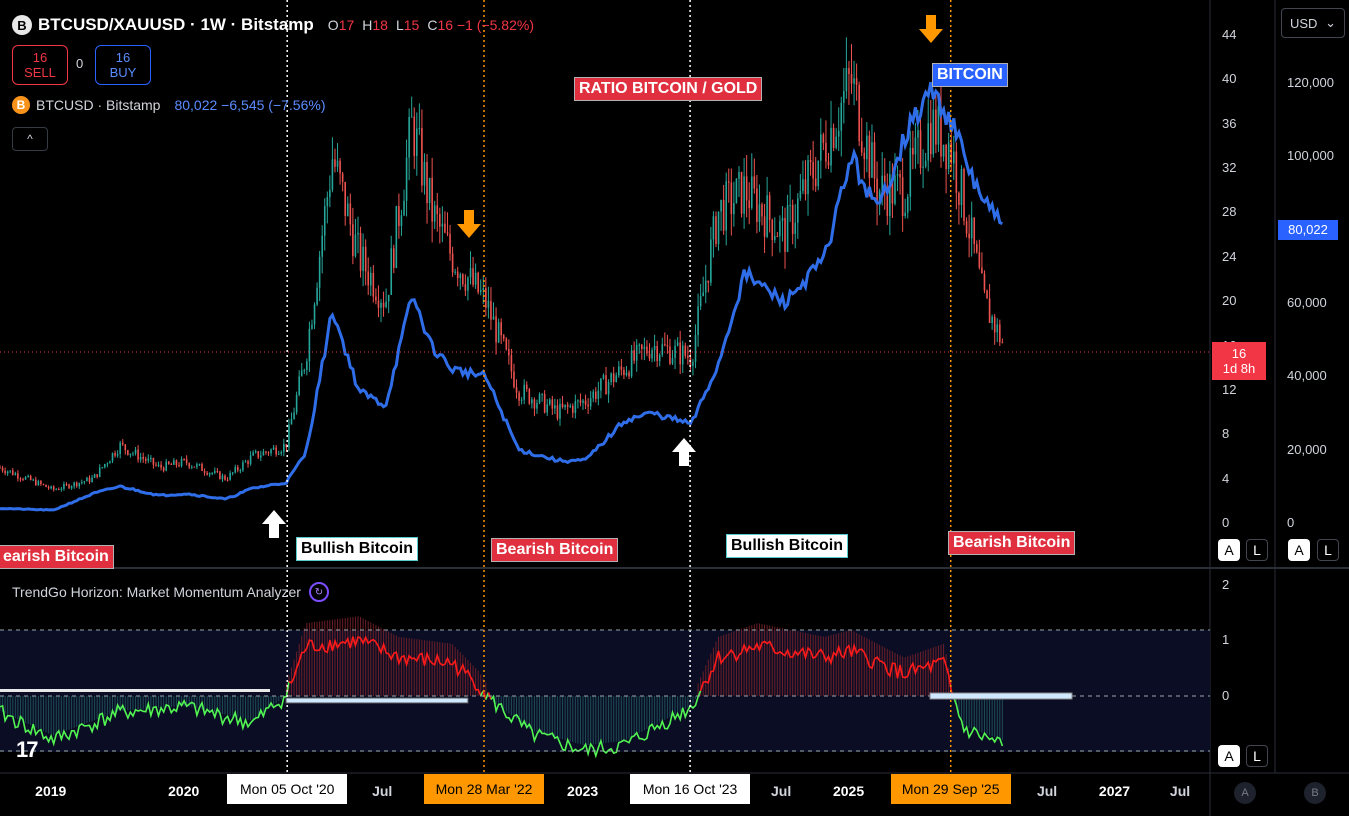  Describe the element at coordinates (40, 65) in the screenshot. I see `sell-button: 16 SELL` at that location.